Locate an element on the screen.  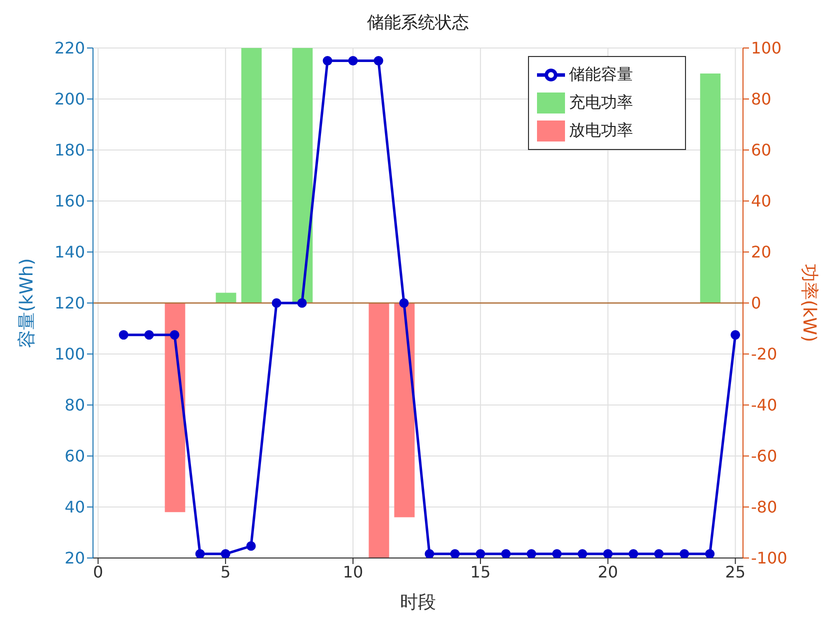
y2-tick-label: 80 is located at coordinates (761, 99).